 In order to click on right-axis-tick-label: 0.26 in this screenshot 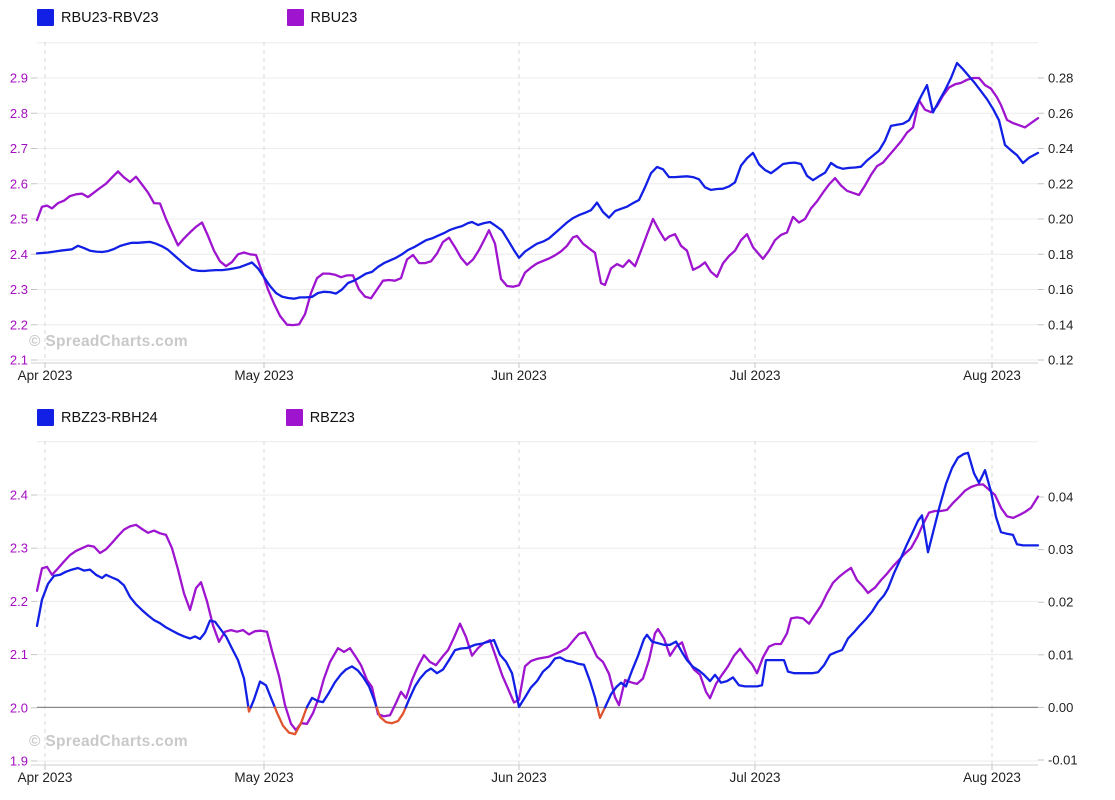, I will do `click(1060, 113)`.